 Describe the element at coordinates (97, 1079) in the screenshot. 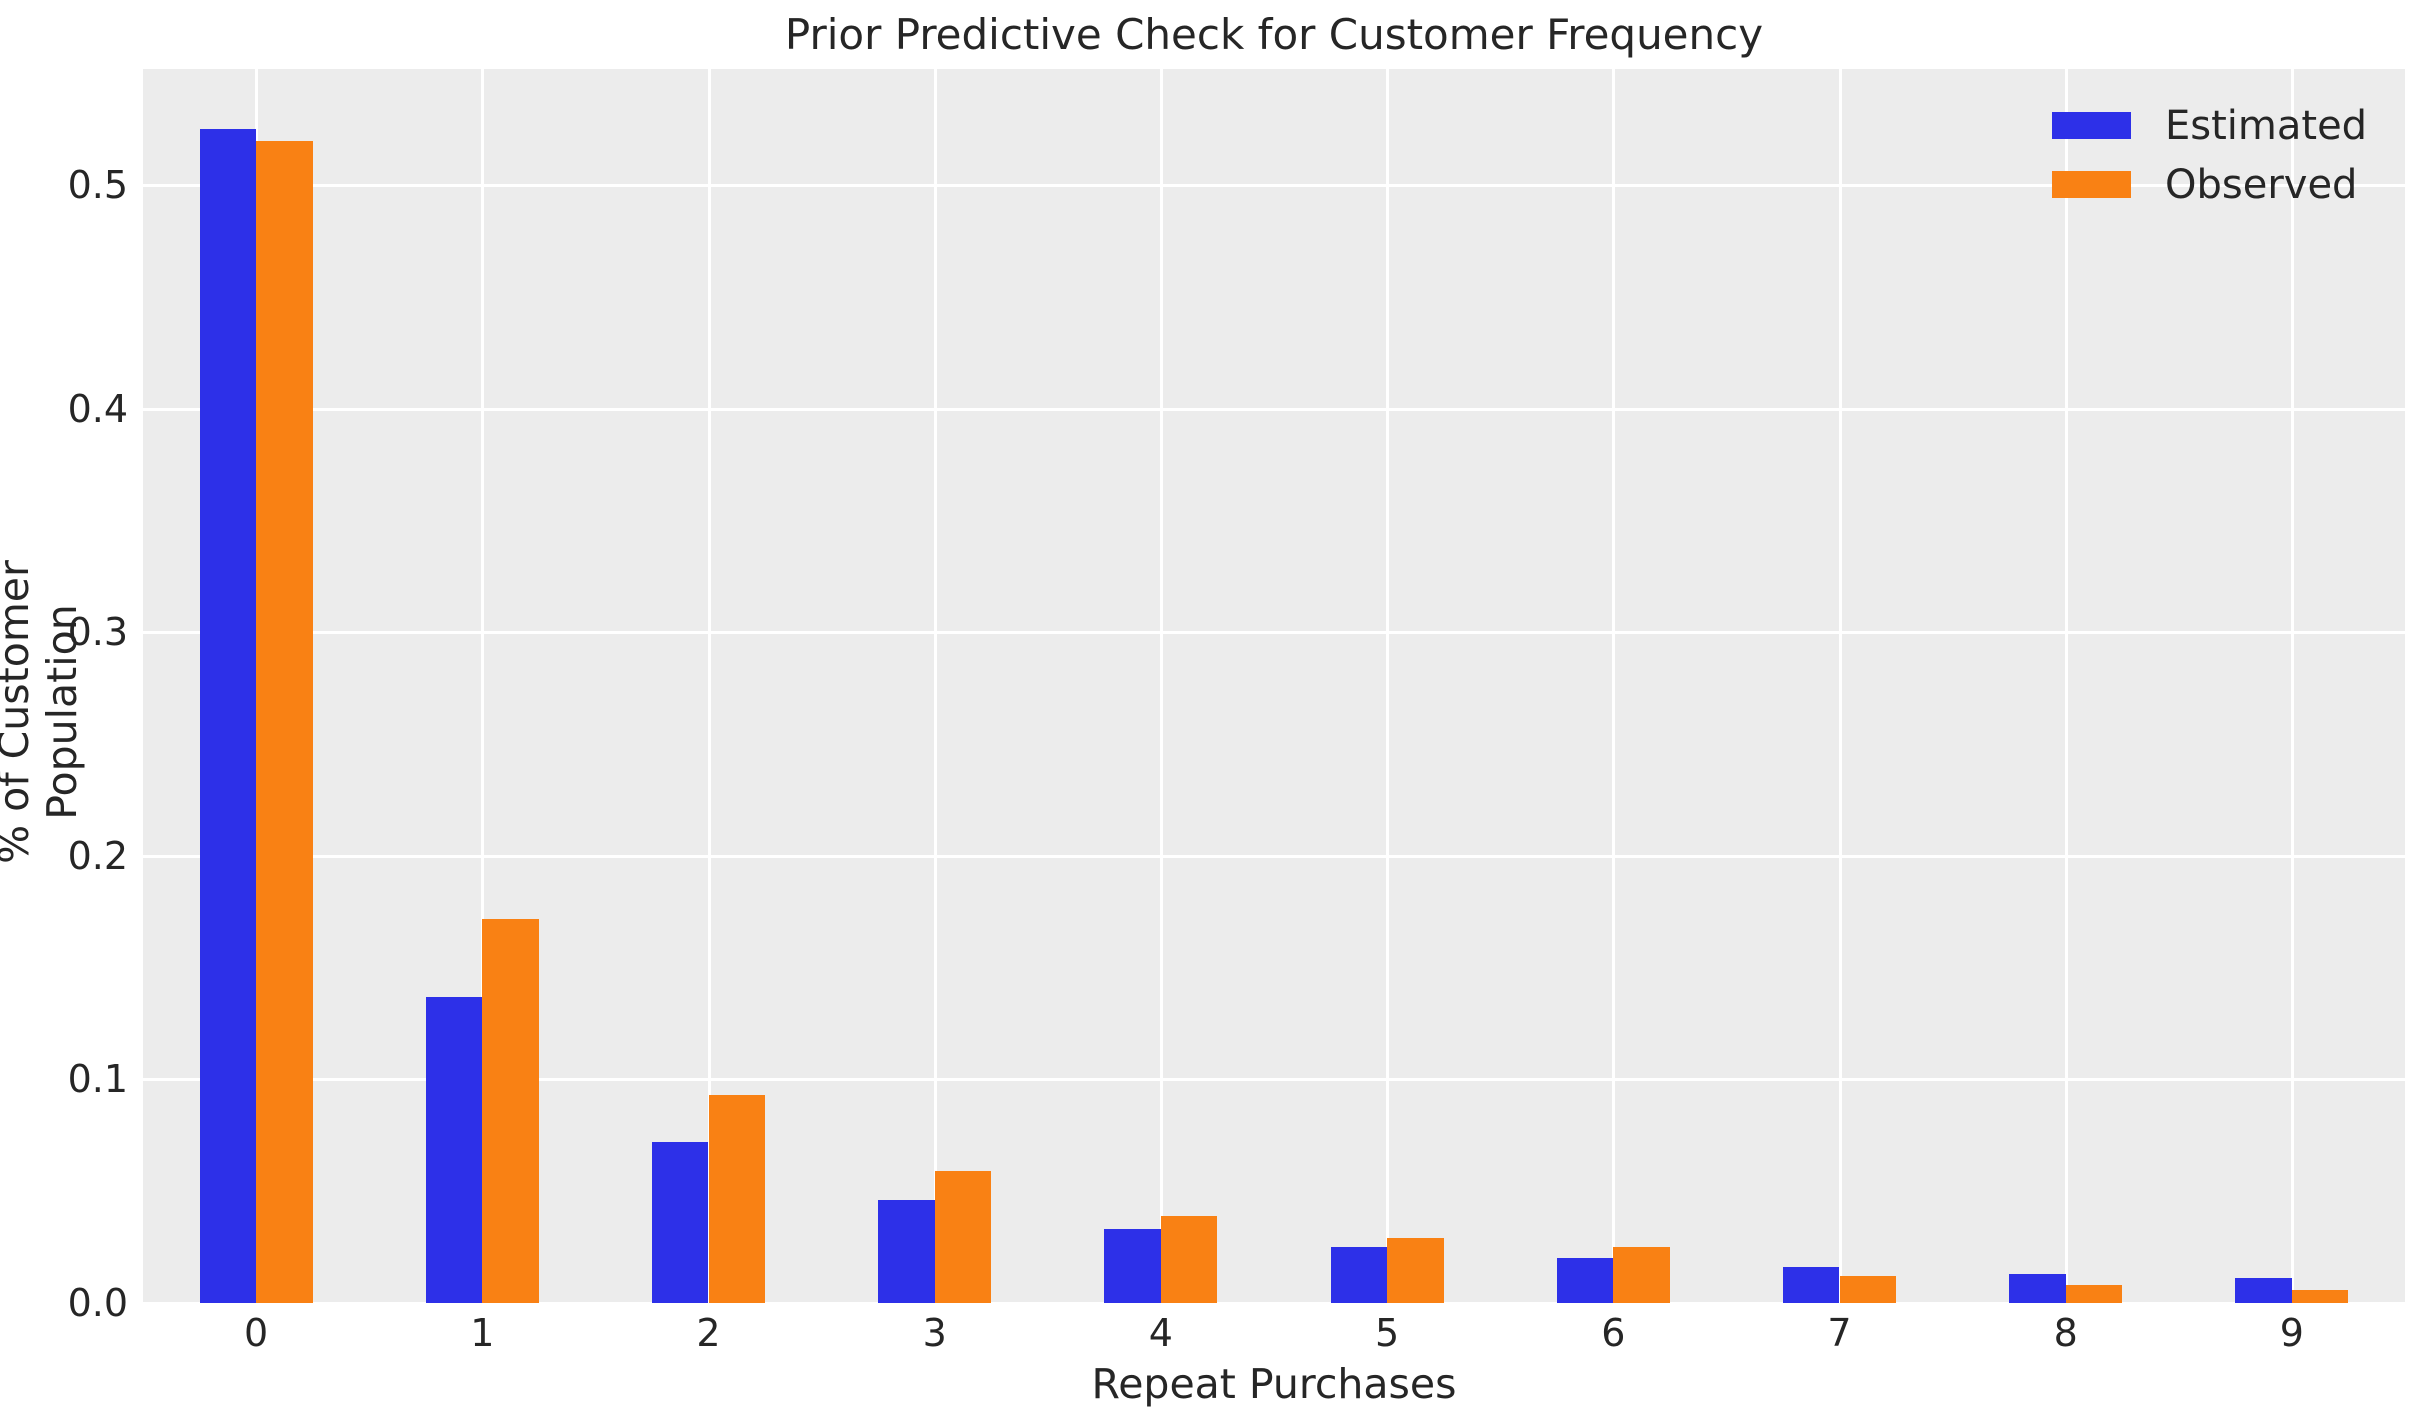

I see `y-tick-label-0.1: 0.1` at that location.